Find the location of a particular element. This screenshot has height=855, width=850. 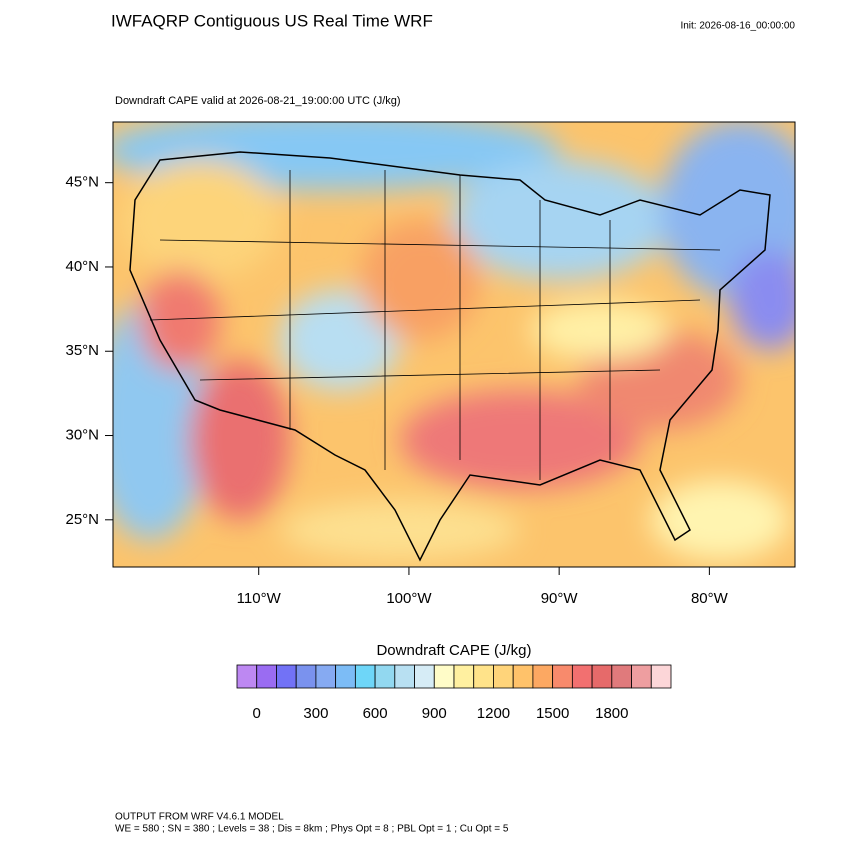

y-tick-label: 45°N is located at coordinates (82, 182).